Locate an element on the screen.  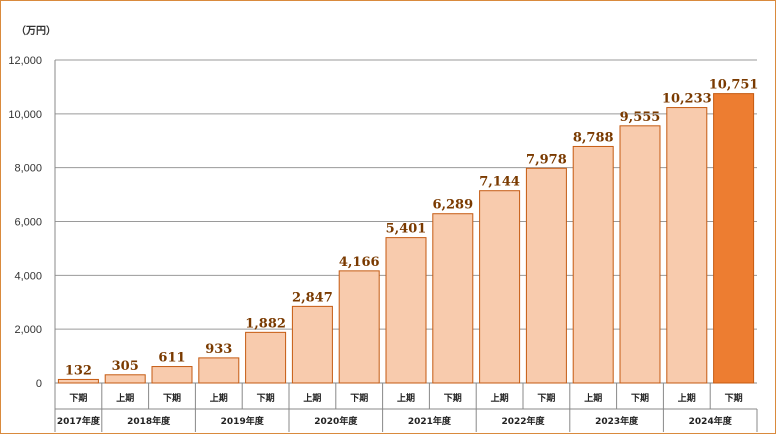
y-axis-ticks: 0 2,000 4,000 6,000 8,000 10,000 12,000 is located at coordinates (25, 222).